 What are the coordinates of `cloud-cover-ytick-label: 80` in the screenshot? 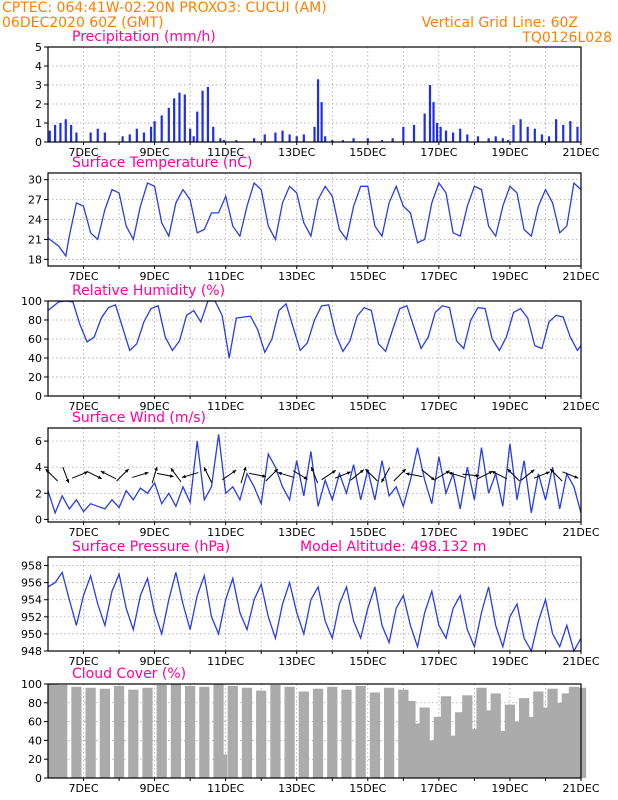 It's located at (35, 703).